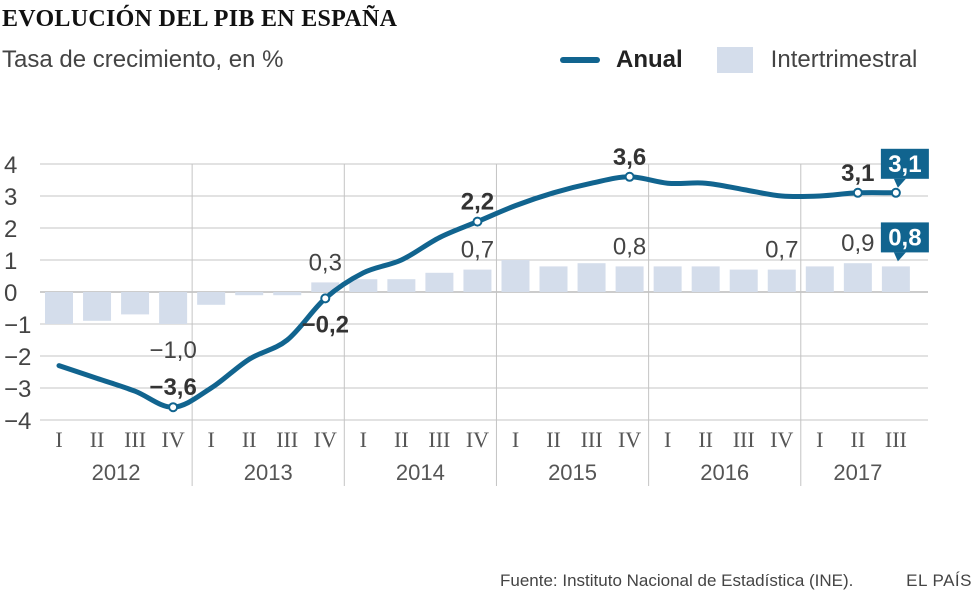 The width and height of the screenshot is (980, 597). Describe the element at coordinates (580, 60) in the screenshot. I see `legend-annual-swatch` at that location.